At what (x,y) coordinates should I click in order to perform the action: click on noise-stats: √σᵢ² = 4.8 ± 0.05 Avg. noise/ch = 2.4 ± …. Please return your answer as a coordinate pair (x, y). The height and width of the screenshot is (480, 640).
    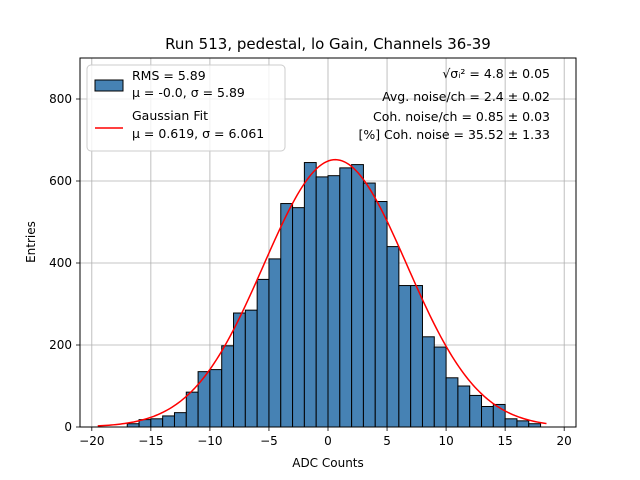
    Looking at the image, I should click on (454, 104).